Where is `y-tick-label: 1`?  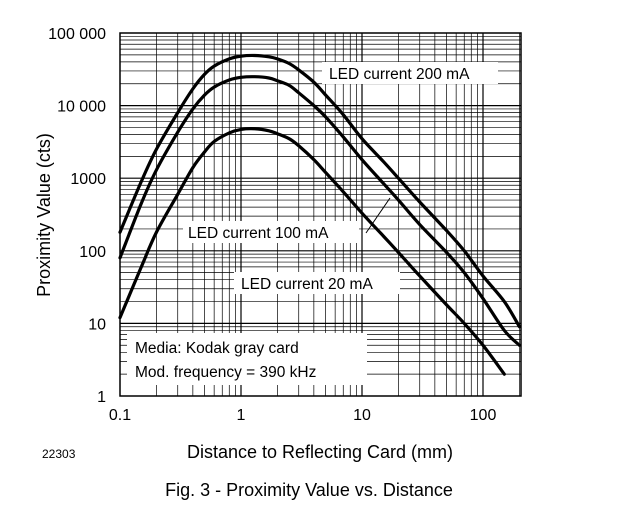 y-tick-label: 1 is located at coordinates (101, 397).